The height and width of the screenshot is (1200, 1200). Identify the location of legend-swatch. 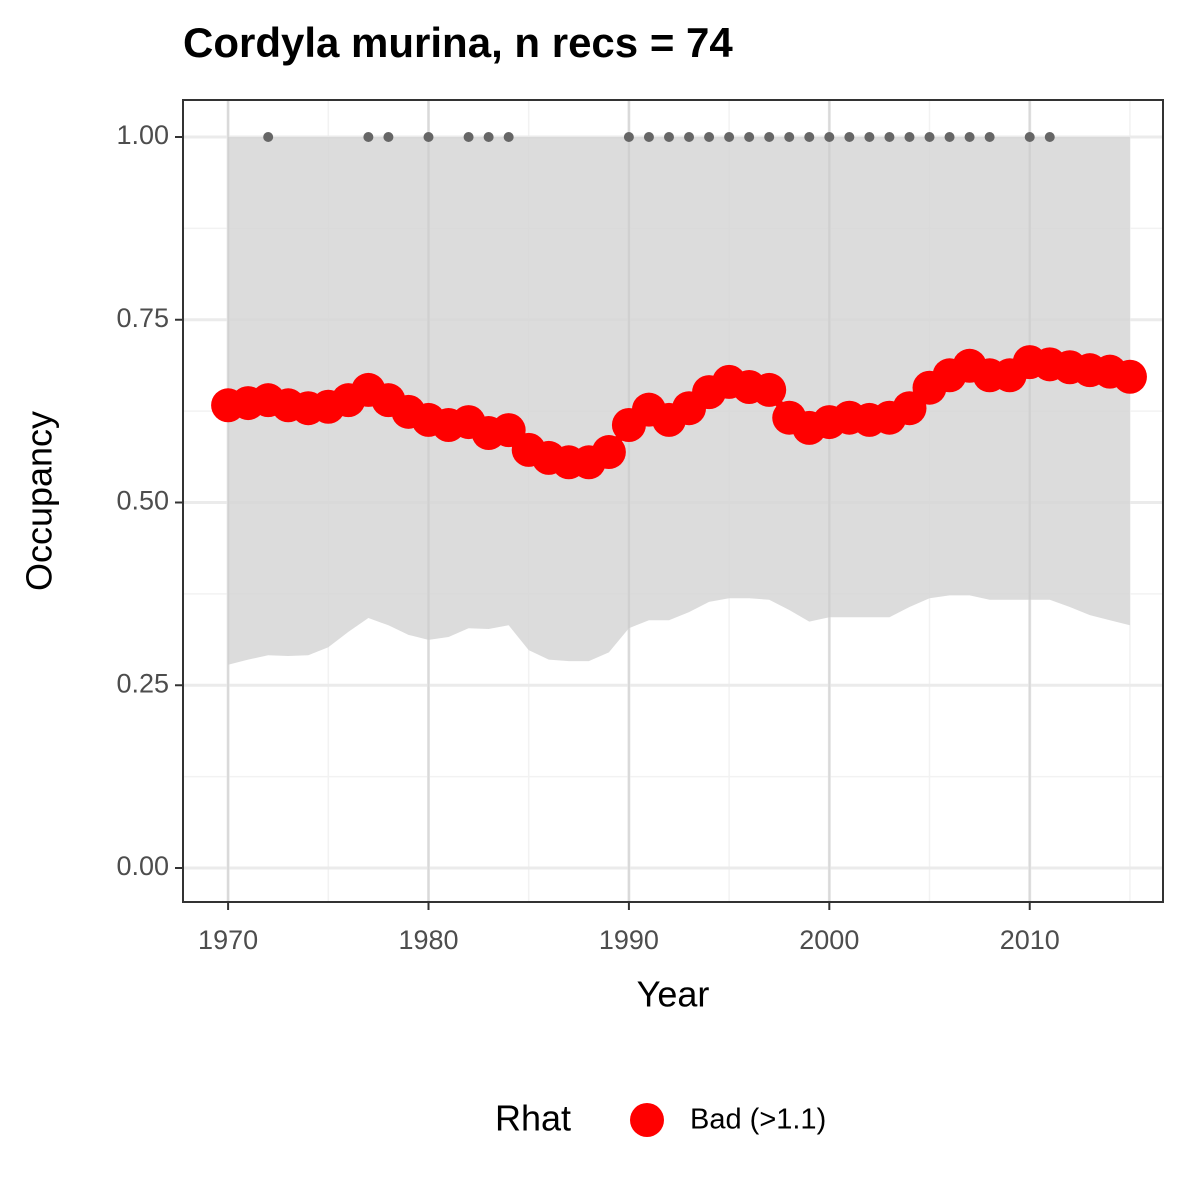
(647, 1120).